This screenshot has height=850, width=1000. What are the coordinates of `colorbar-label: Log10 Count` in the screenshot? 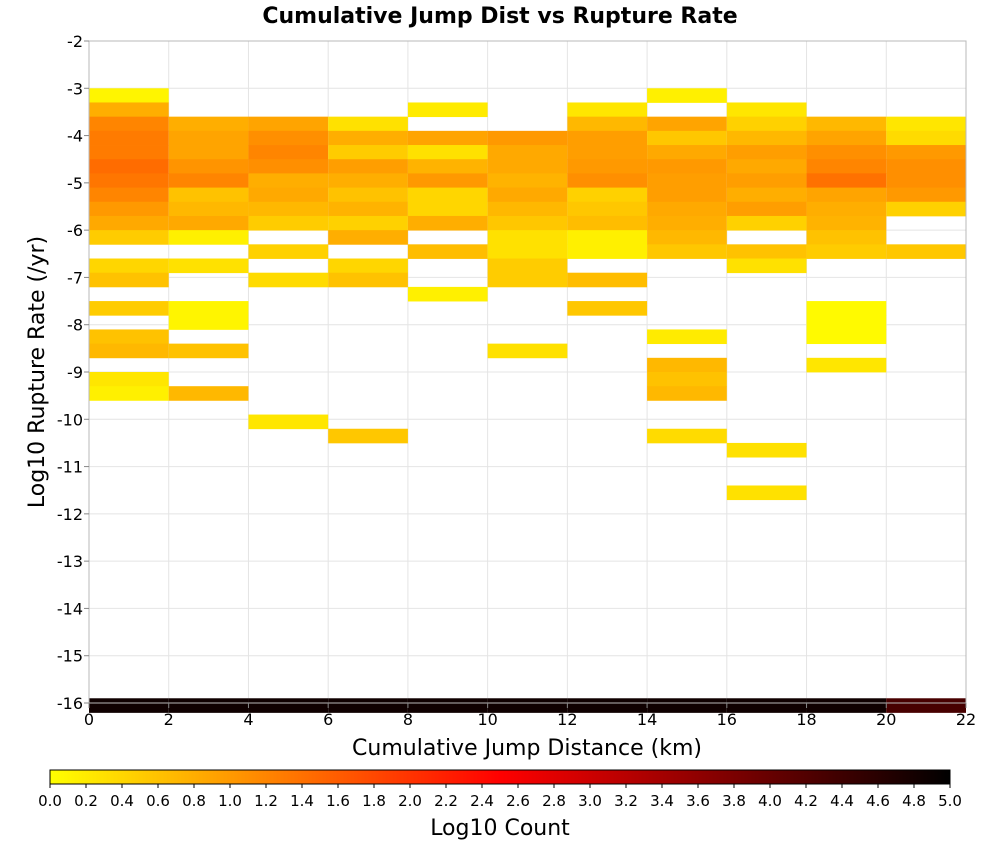 It's located at (500, 828).